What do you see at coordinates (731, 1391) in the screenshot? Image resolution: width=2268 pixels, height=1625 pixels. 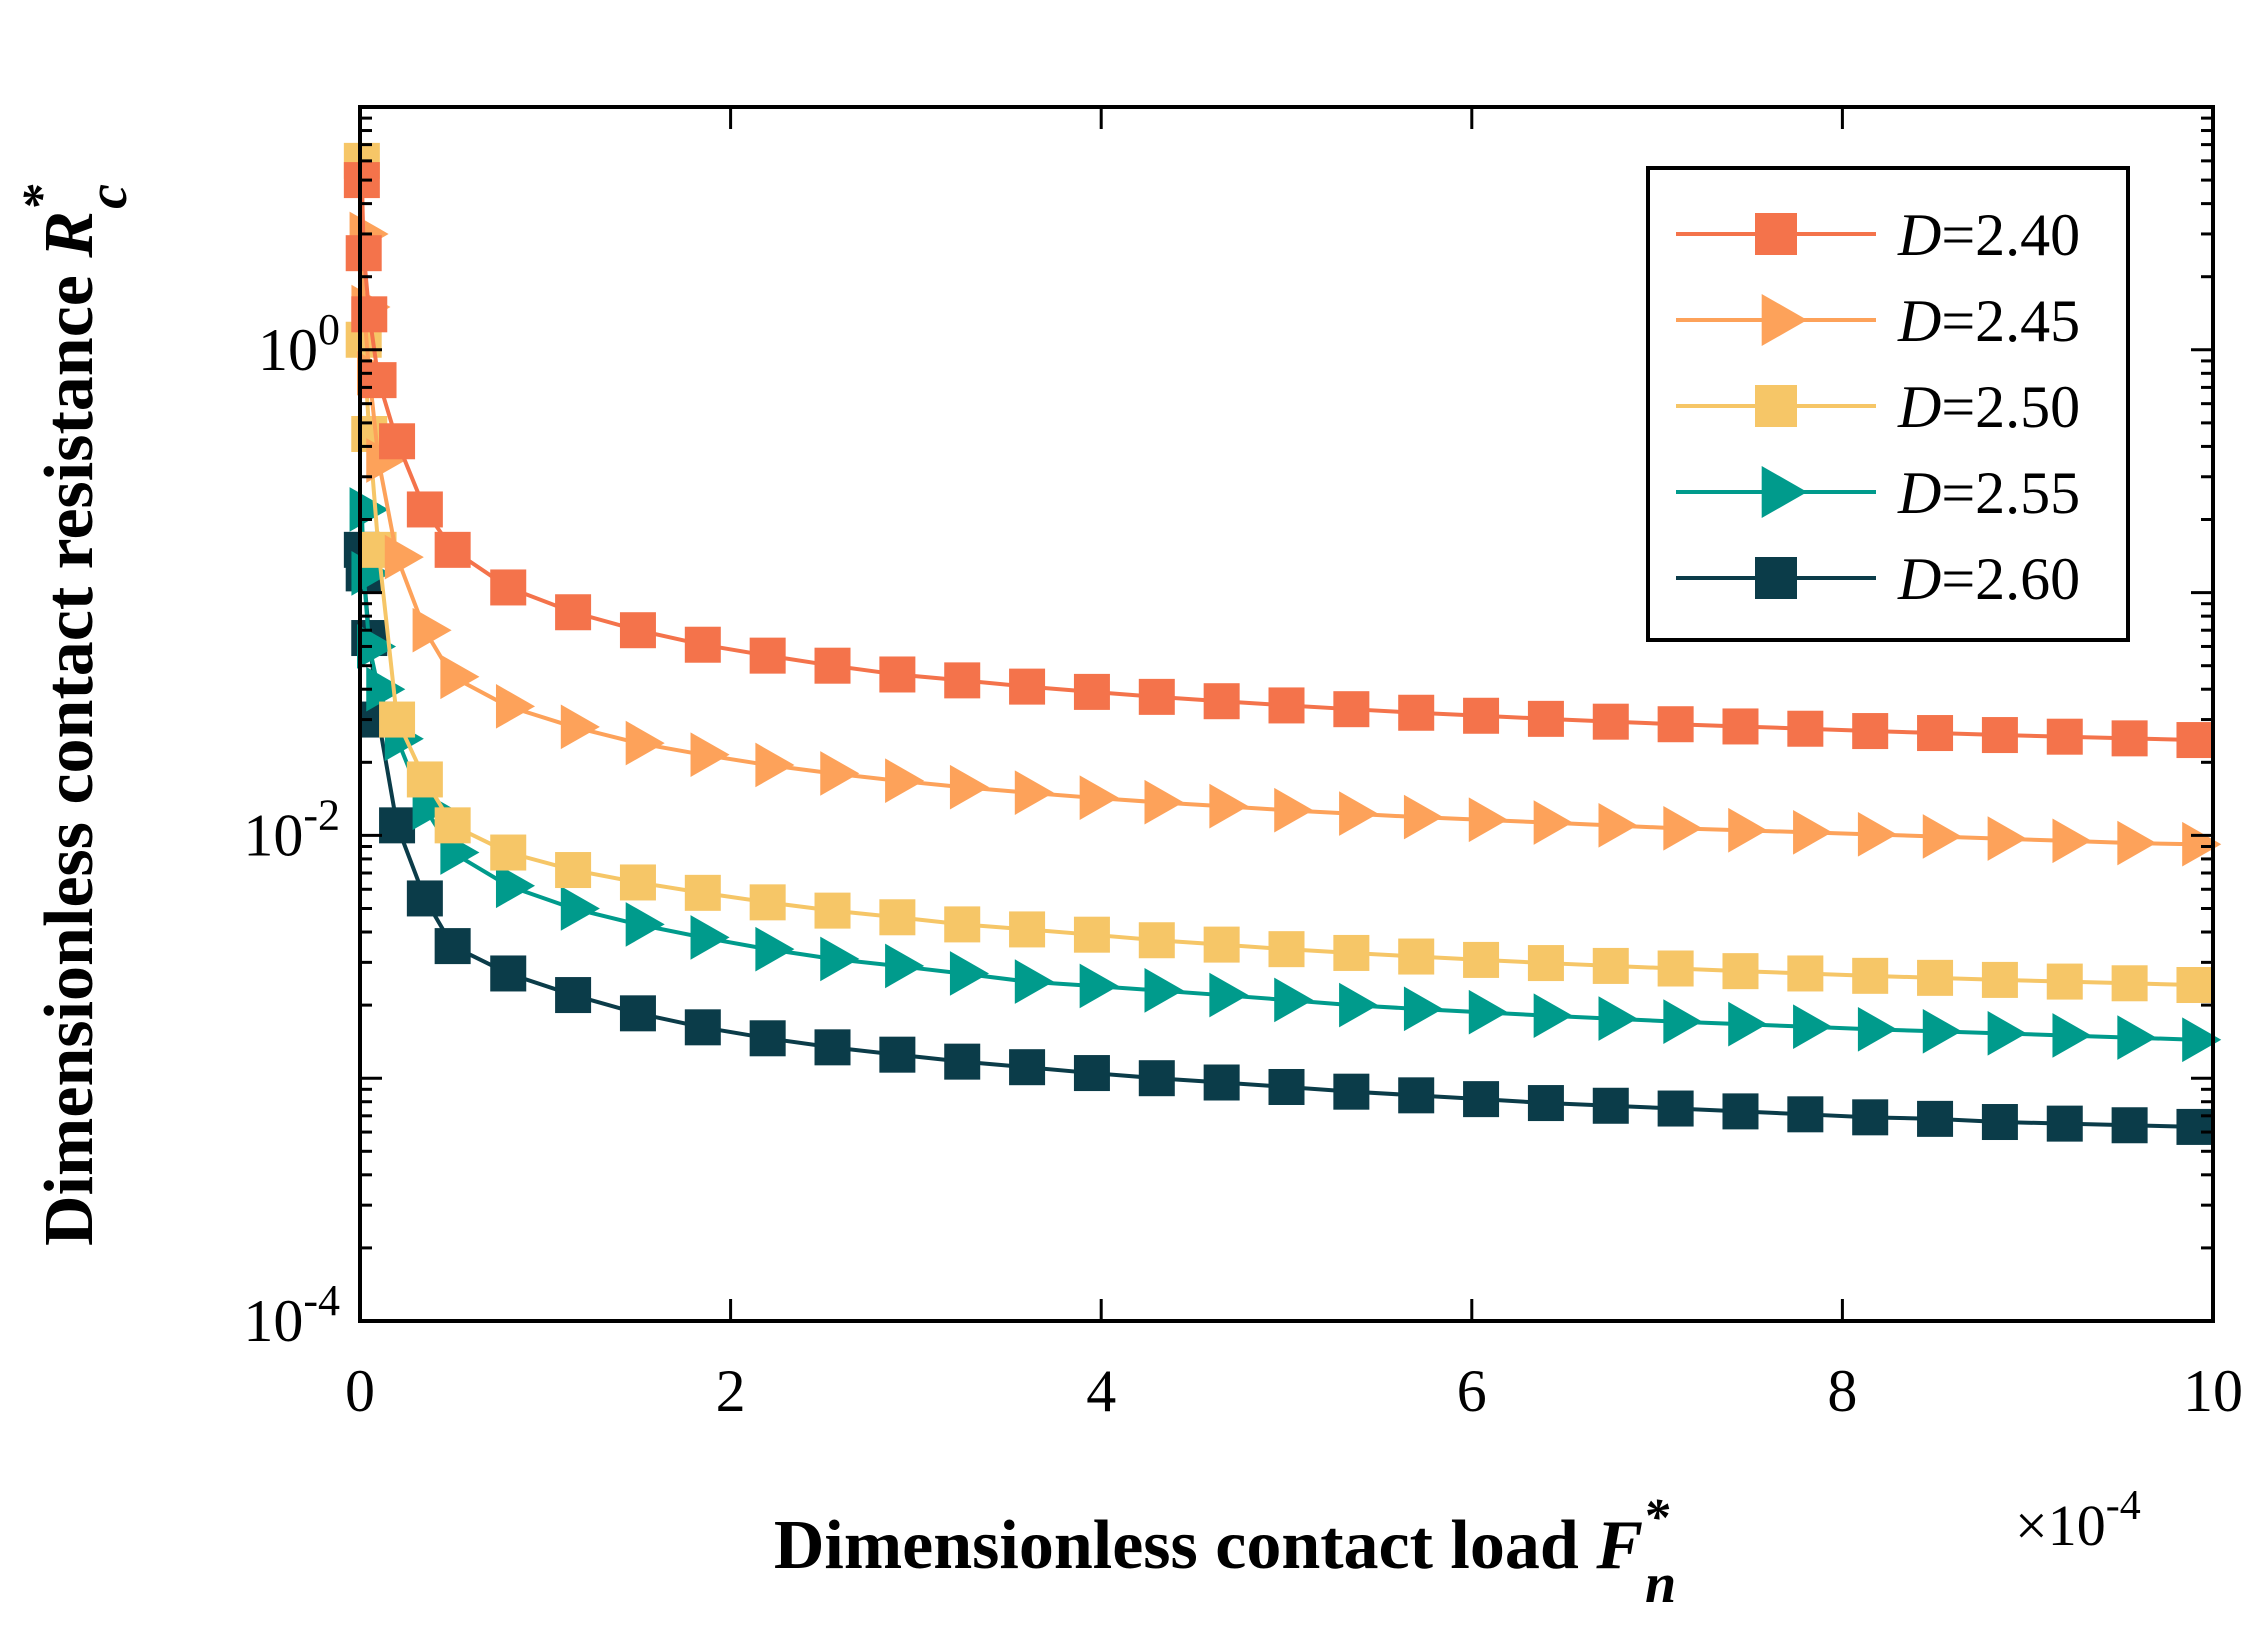 I see `x-tick-label: 2` at bounding box center [731, 1391].